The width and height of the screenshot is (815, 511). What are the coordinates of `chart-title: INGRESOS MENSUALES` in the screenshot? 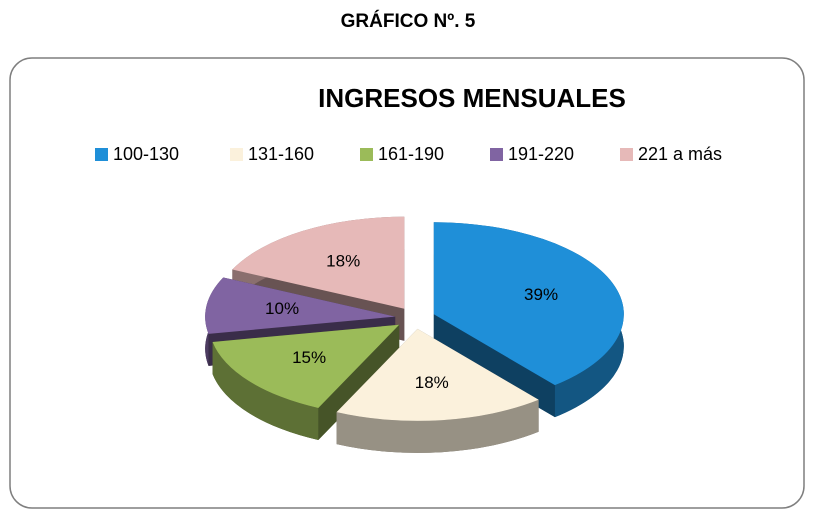 It's located at (472, 98).